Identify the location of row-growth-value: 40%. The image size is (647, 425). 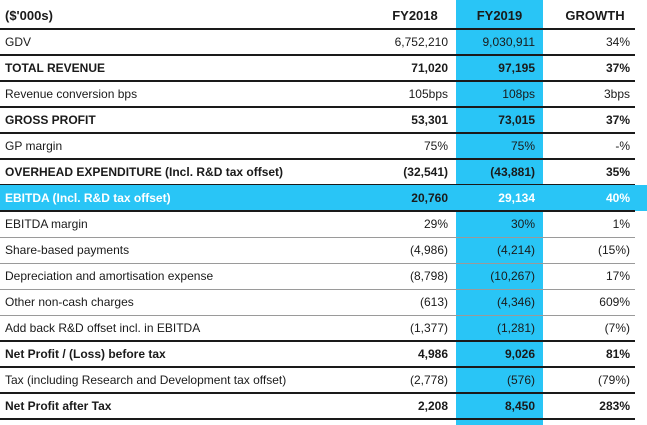
(617, 198).